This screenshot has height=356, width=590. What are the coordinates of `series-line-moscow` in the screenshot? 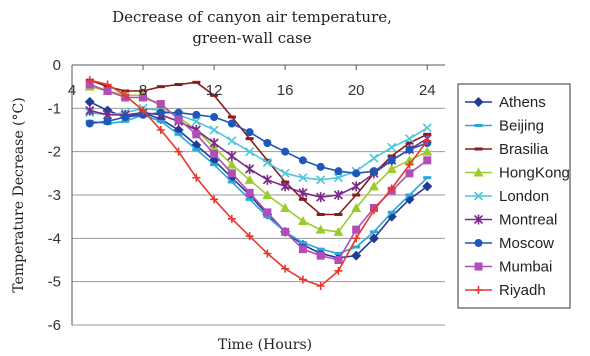 It's located at (258, 143).